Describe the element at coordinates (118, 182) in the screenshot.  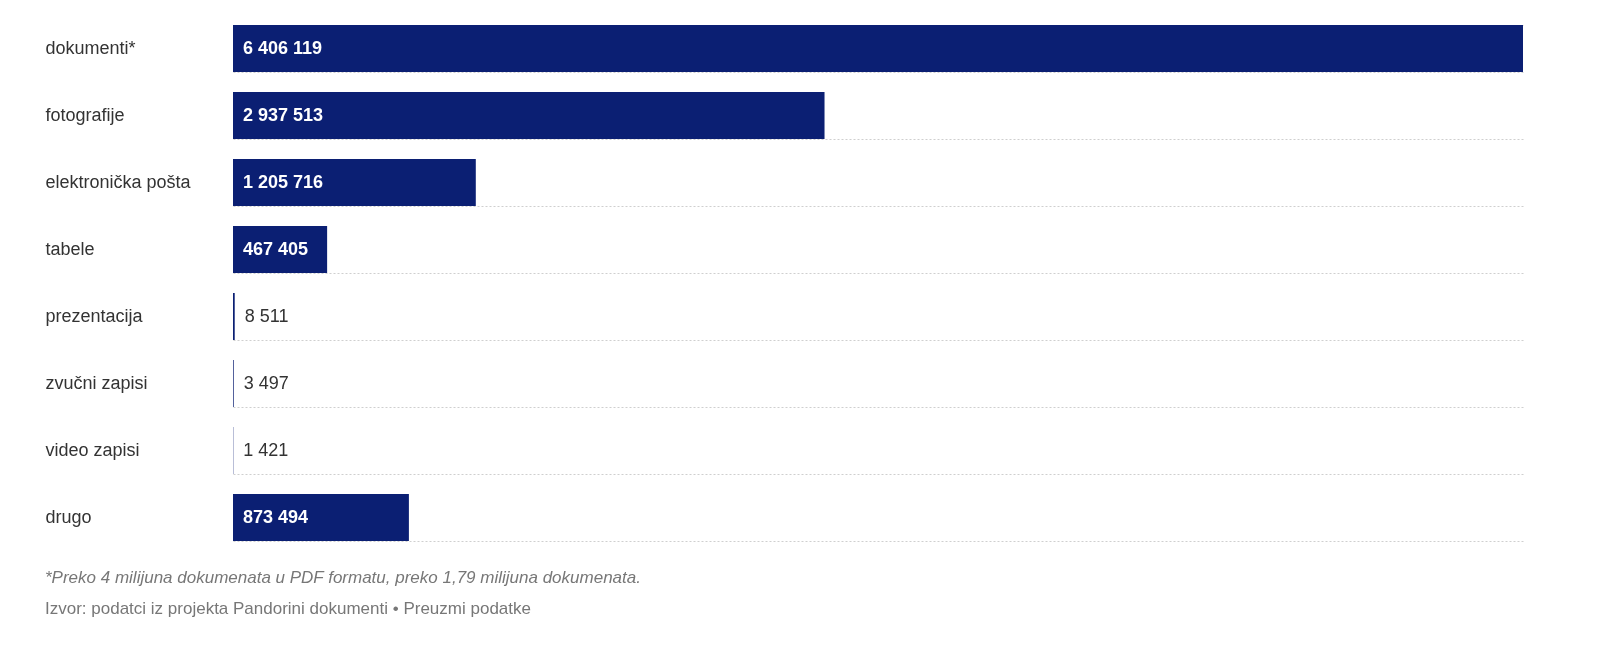
I see `y-tick-label: elektronička pošta` at that location.